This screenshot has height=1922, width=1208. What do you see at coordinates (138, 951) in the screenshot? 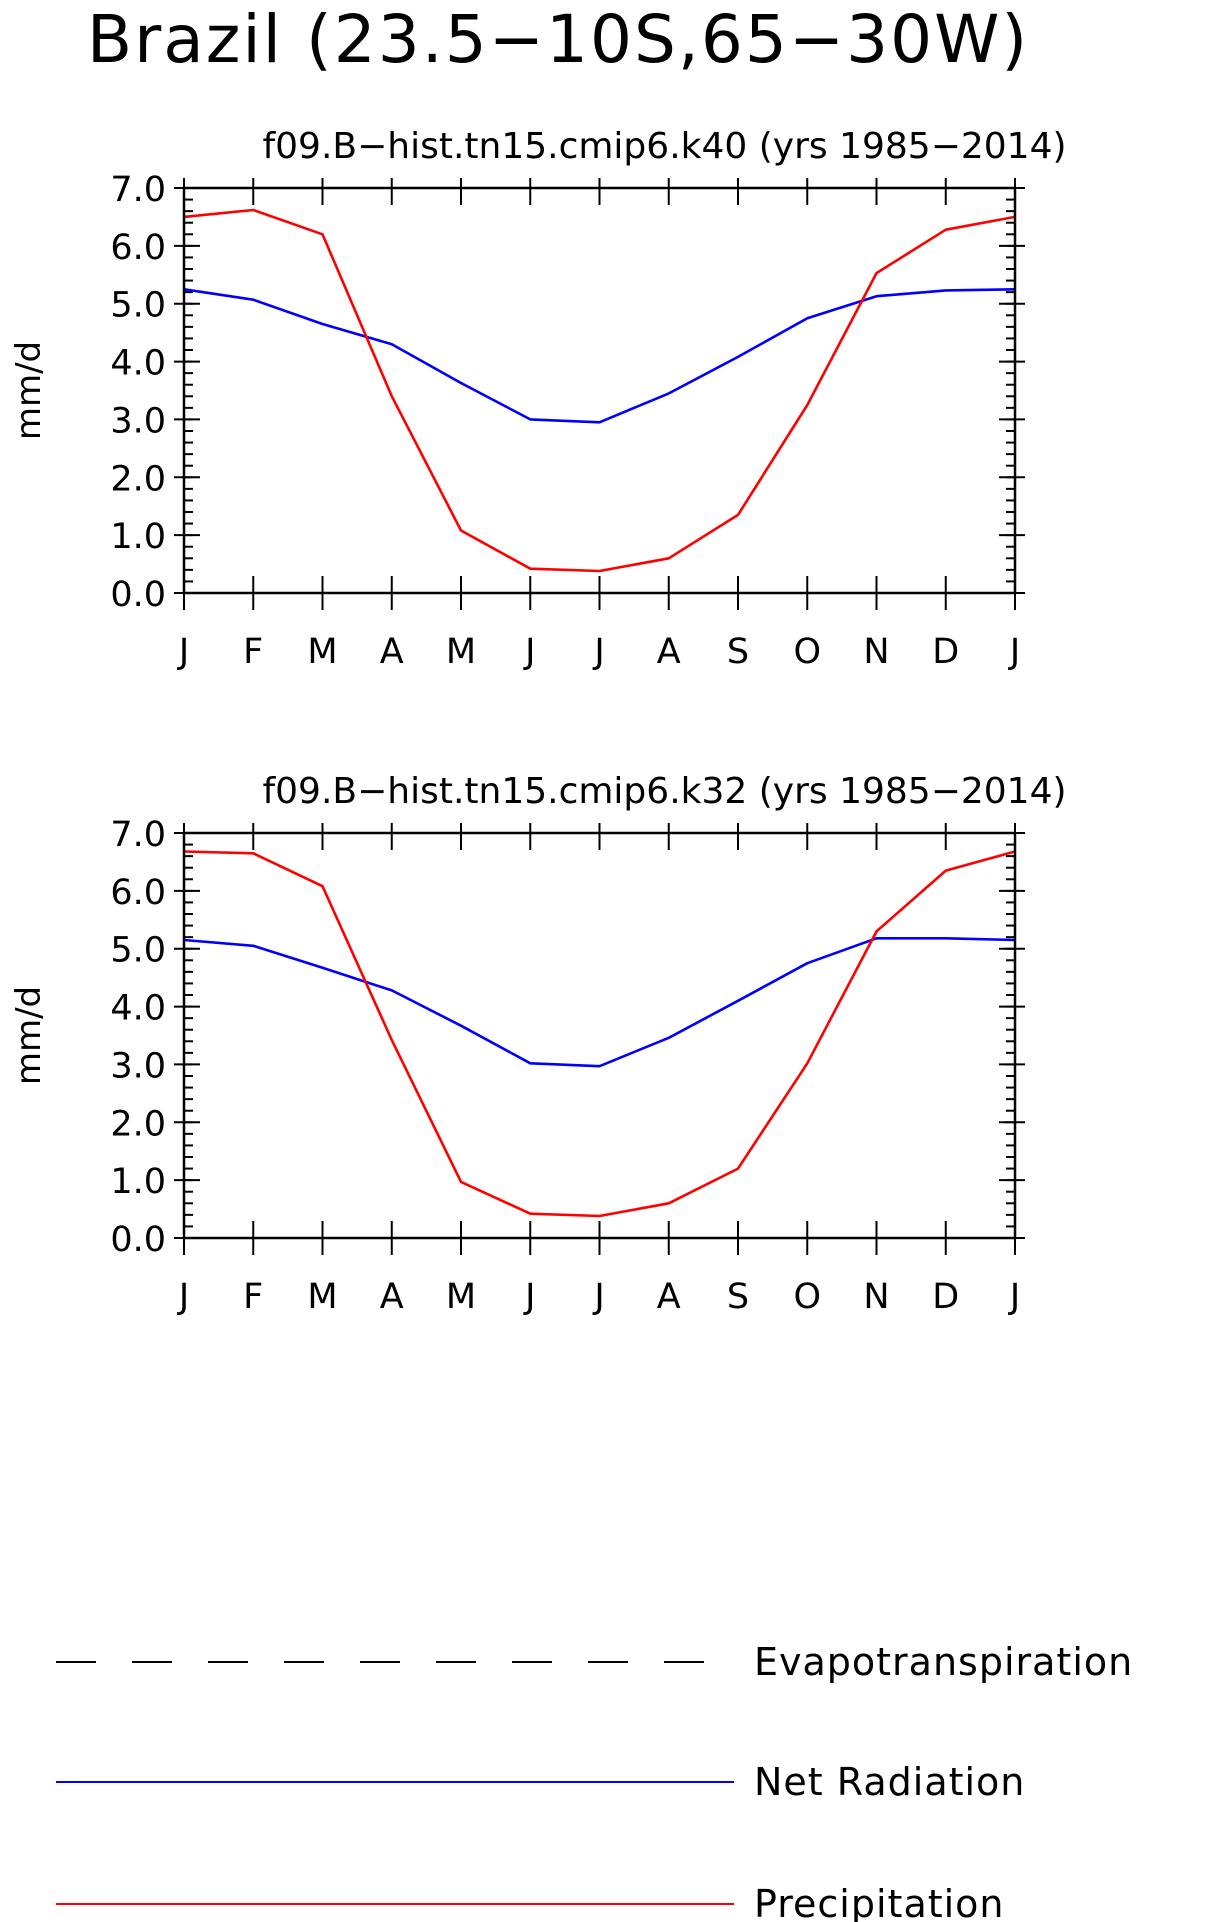
I see `chart-2-y-tick-label: 5.0` at bounding box center [138, 951].